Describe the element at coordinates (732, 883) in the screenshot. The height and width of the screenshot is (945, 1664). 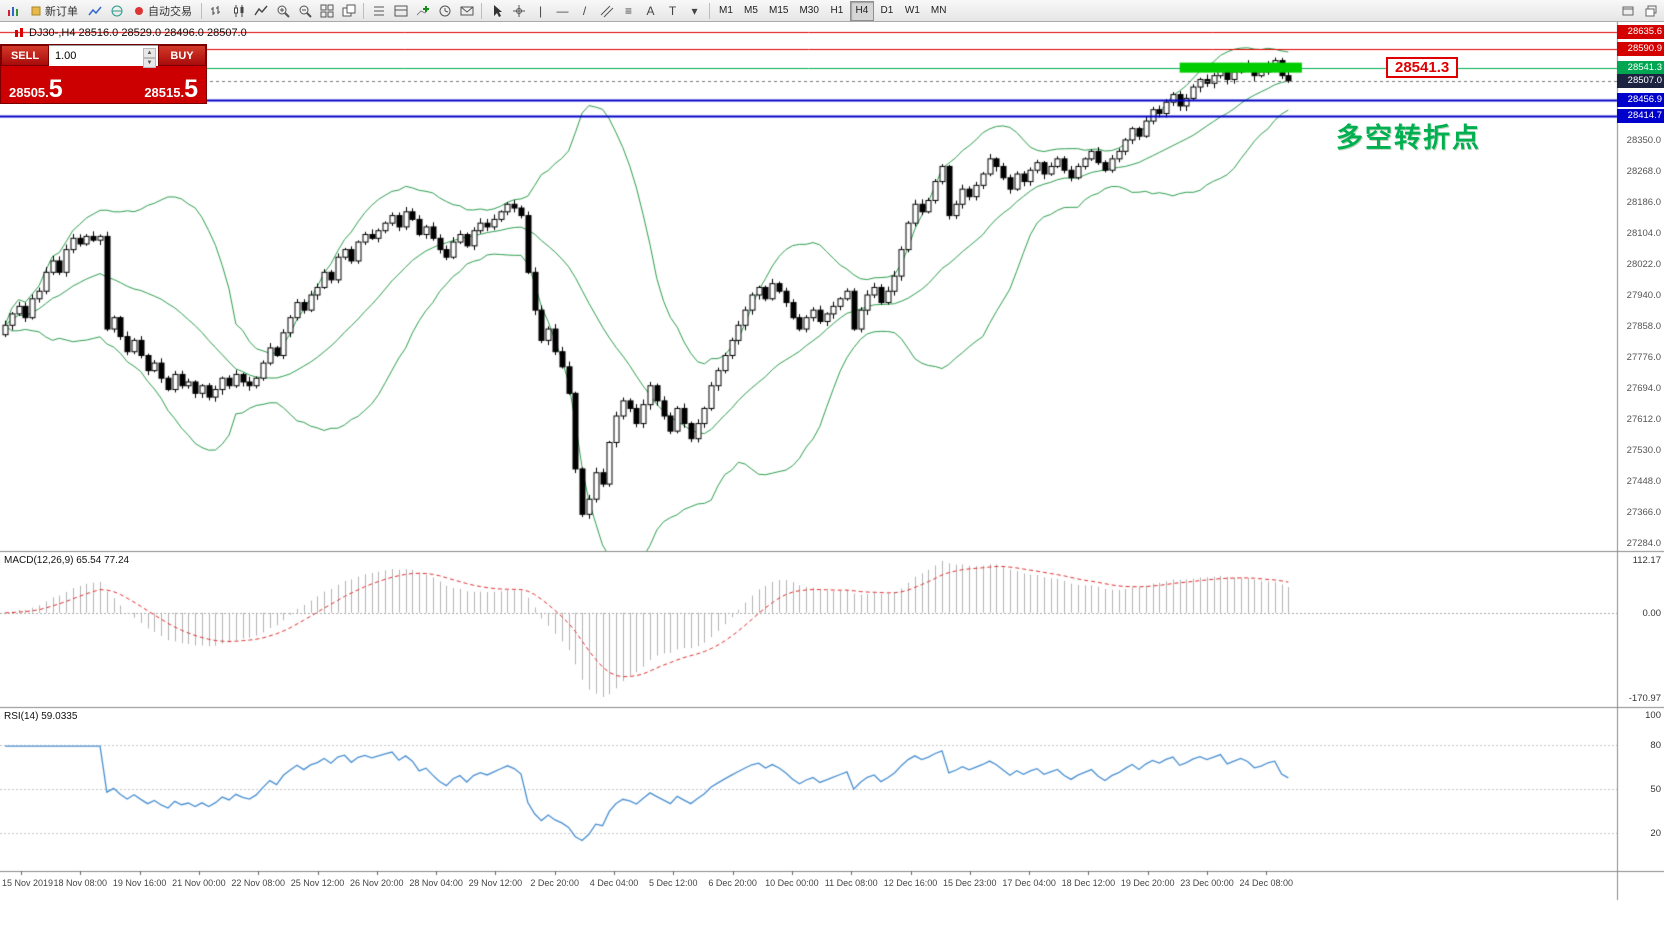
I see `time-axis-label: 6 Dec 20:00` at that location.